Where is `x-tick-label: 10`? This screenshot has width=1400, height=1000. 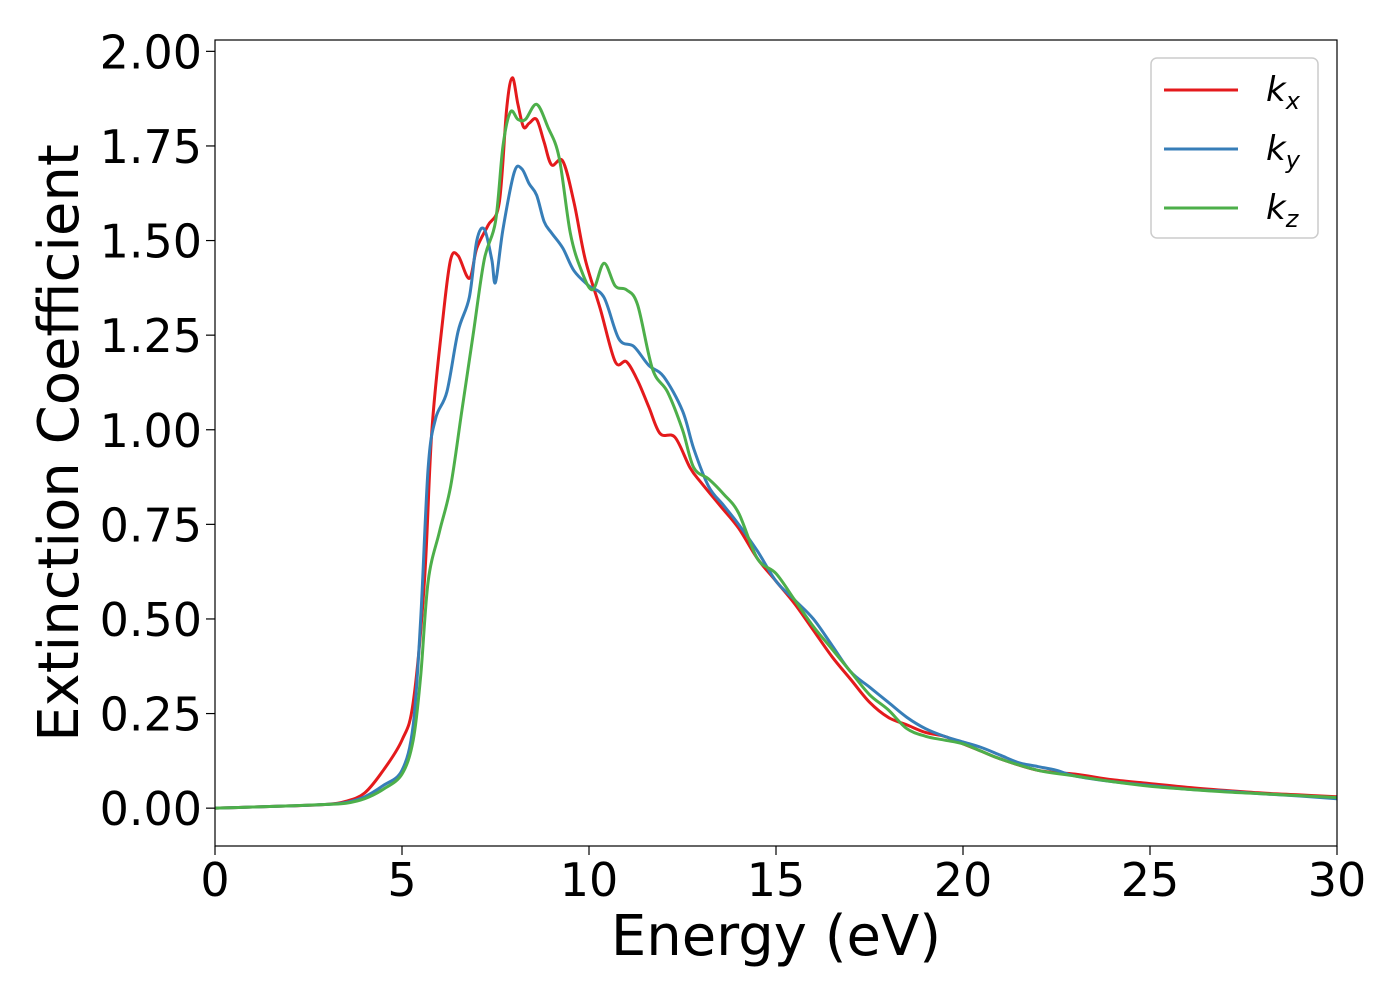
x-tick-label: 10 is located at coordinates (589, 880).